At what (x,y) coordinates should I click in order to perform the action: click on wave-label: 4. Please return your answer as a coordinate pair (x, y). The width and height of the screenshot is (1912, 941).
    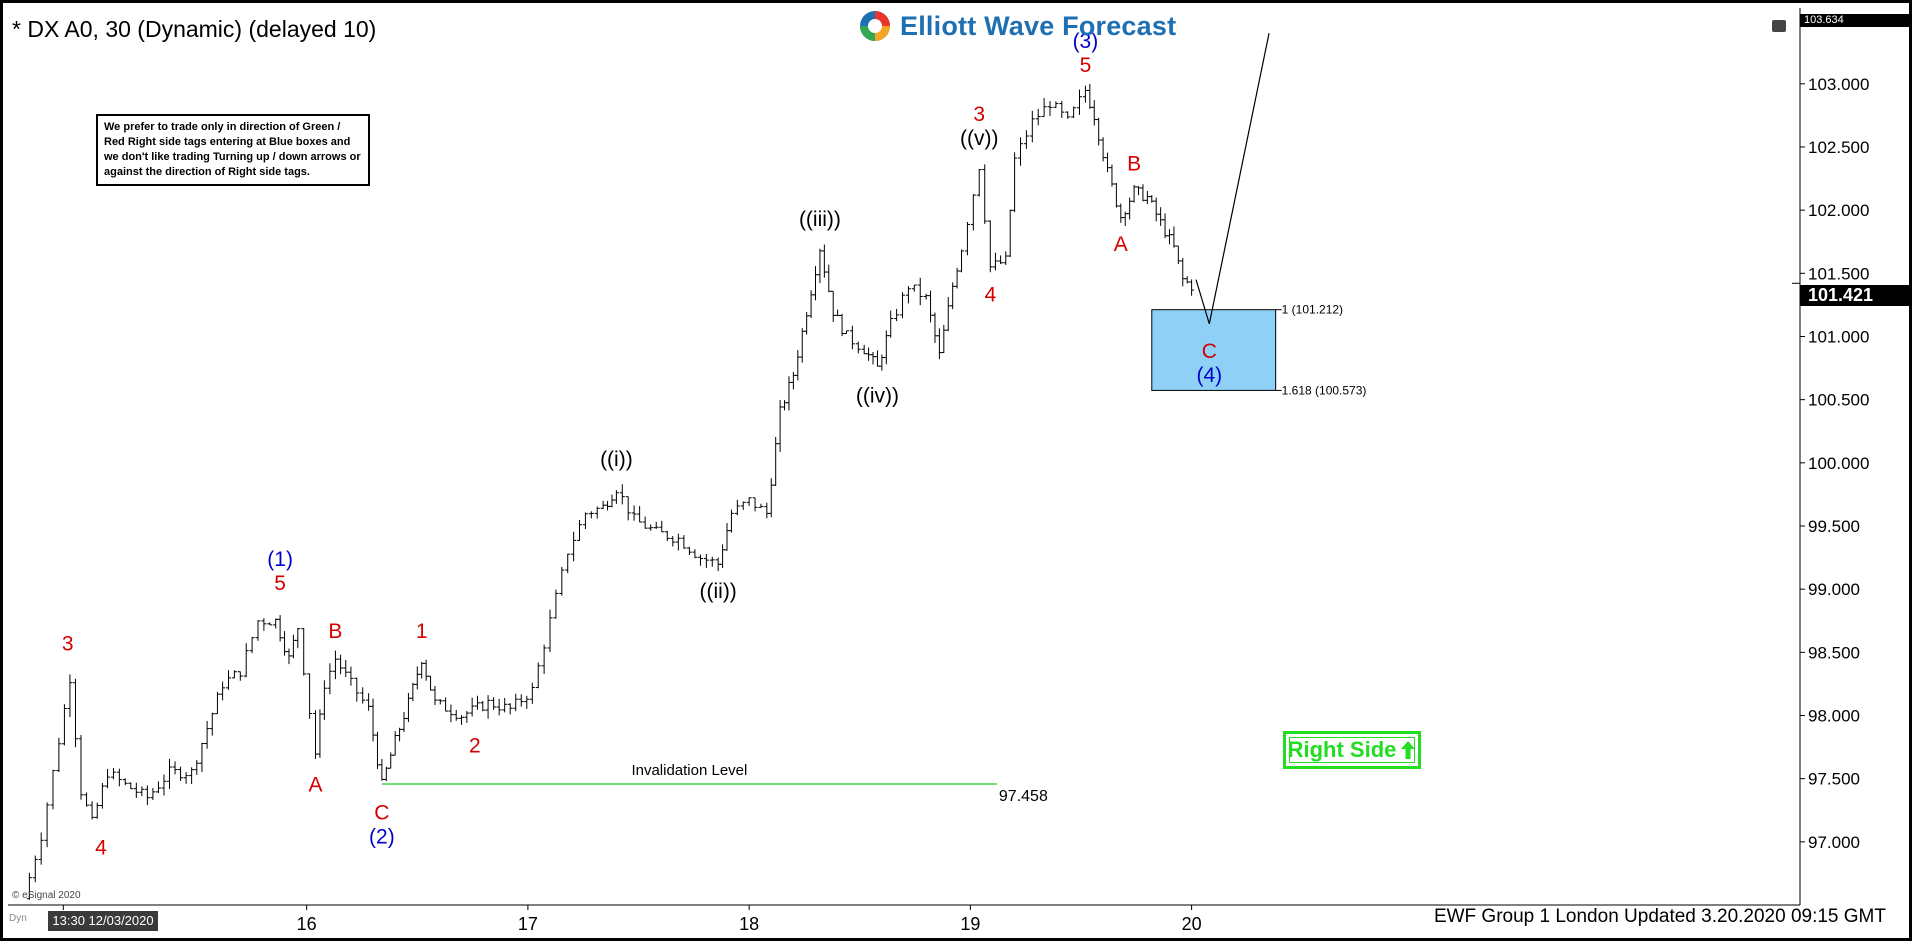
    Looking at the image, I should click on (101, 848).